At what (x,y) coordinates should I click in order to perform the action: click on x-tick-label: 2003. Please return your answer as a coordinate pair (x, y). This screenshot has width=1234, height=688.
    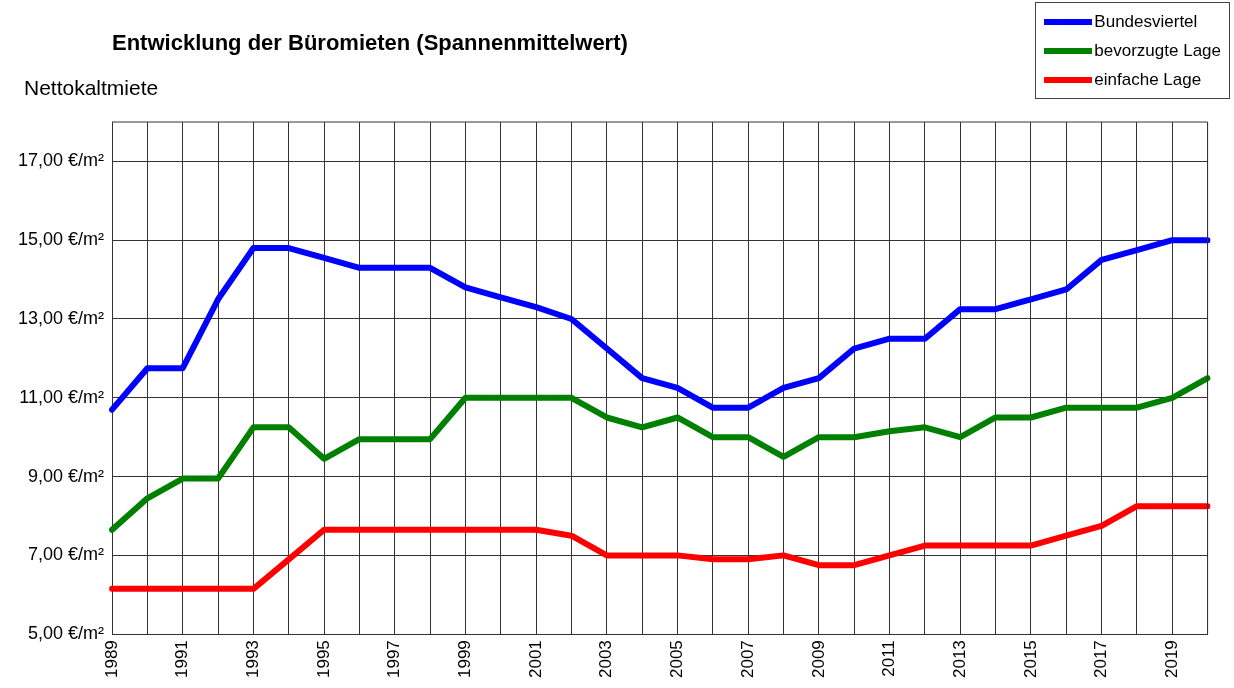
    Looking at the image, I should click on (606, 659).